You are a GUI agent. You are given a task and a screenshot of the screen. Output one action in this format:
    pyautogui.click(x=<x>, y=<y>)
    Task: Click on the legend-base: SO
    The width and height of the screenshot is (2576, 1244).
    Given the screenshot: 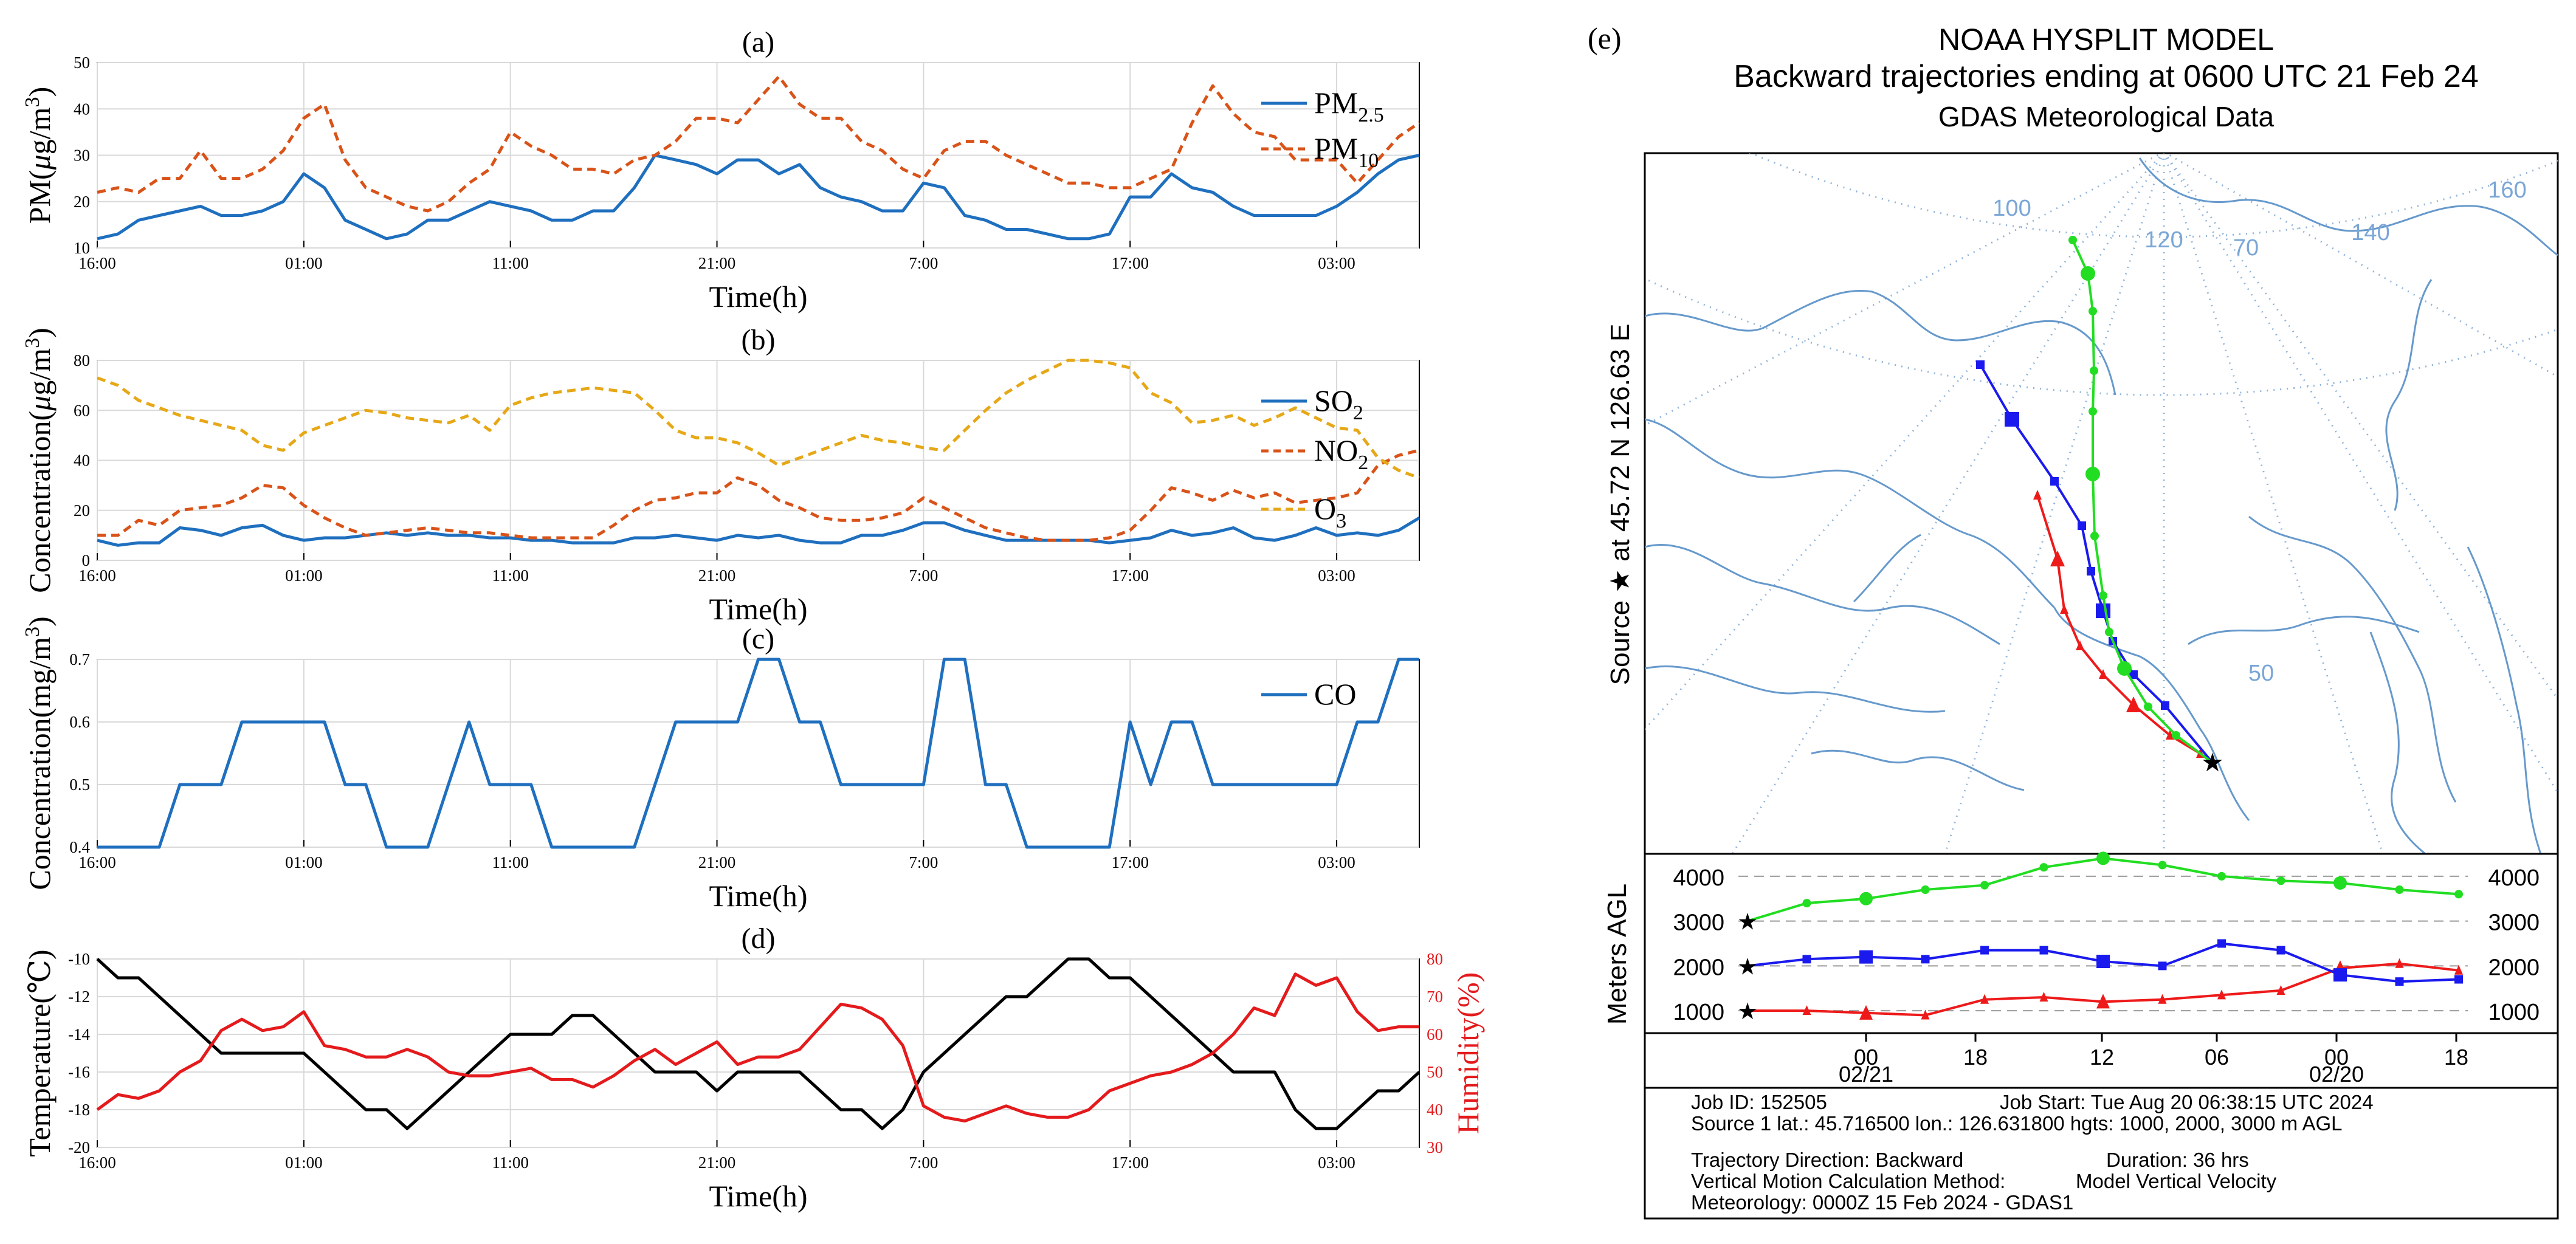 What is the action you would take?
    pyautogui.click(x=1333, y=400)
    